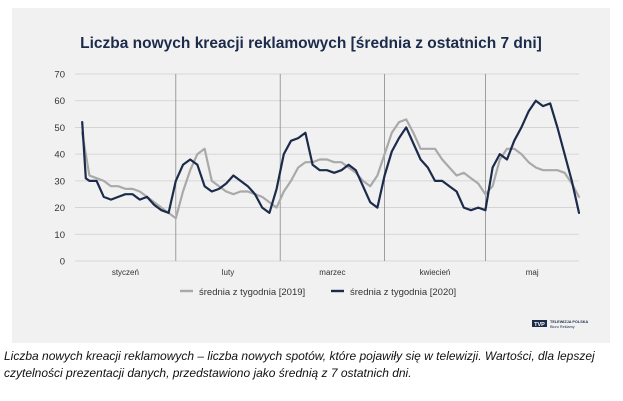  I want to click on tvp-logo: TVP TELEWIZJA POLSKA Biuro Reklamy, so click(560, 324).